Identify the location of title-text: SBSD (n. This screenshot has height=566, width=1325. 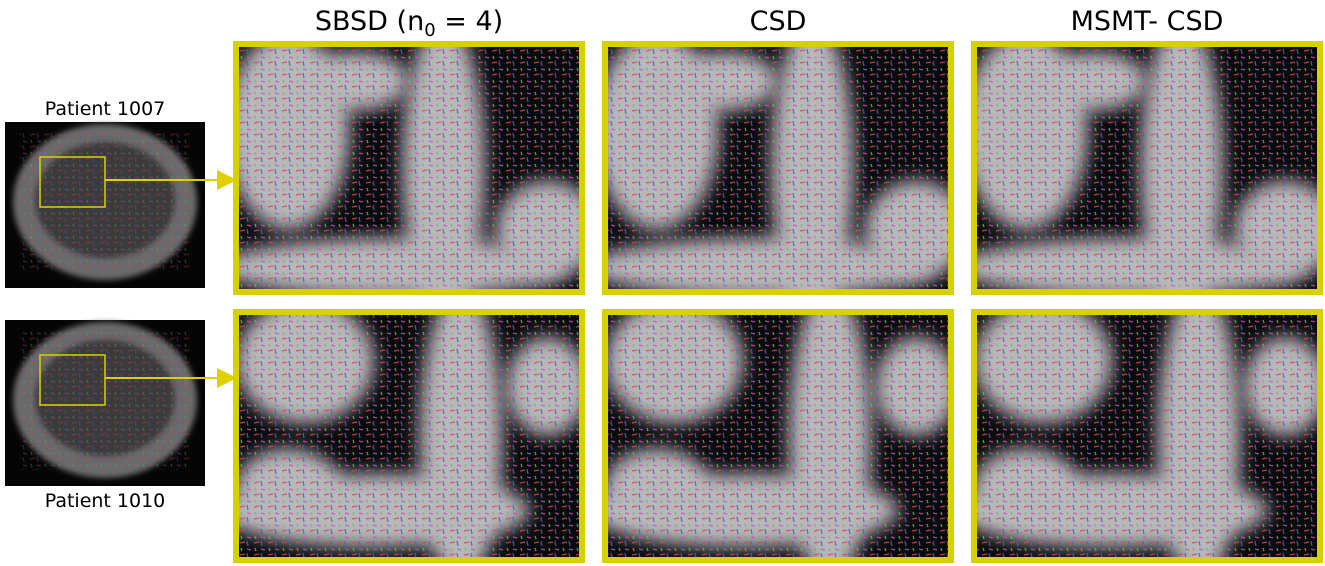
(369, 21).